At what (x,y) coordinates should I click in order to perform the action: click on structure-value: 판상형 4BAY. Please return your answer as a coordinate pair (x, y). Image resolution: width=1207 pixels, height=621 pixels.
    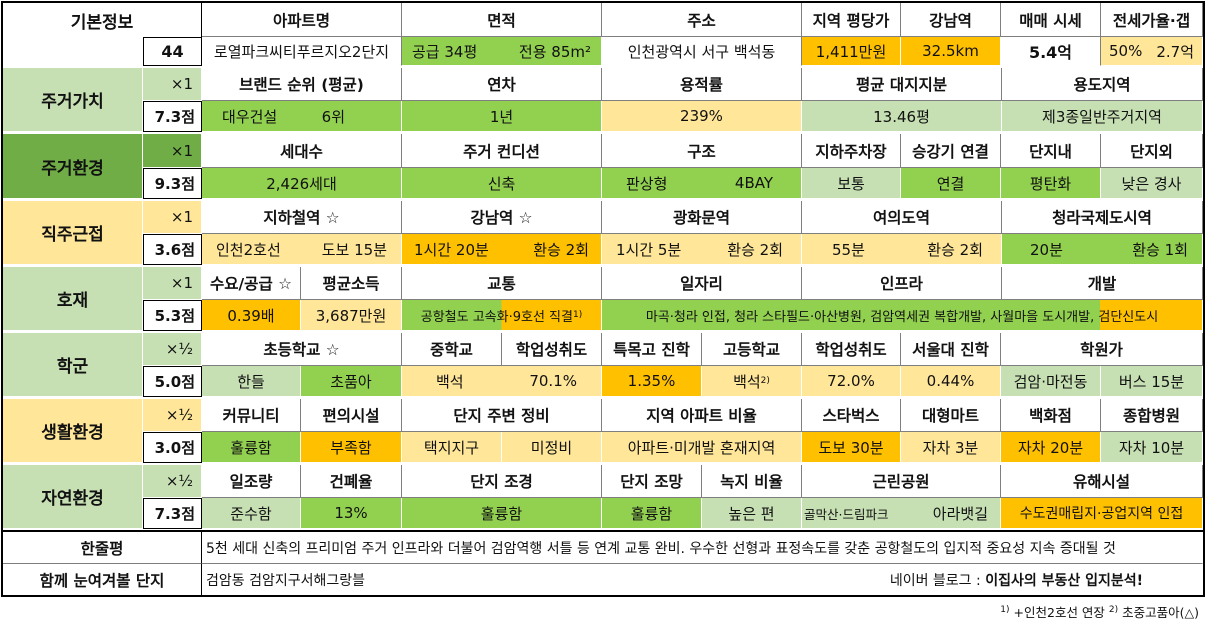
    Looking at the image, I should click on (702, 183).